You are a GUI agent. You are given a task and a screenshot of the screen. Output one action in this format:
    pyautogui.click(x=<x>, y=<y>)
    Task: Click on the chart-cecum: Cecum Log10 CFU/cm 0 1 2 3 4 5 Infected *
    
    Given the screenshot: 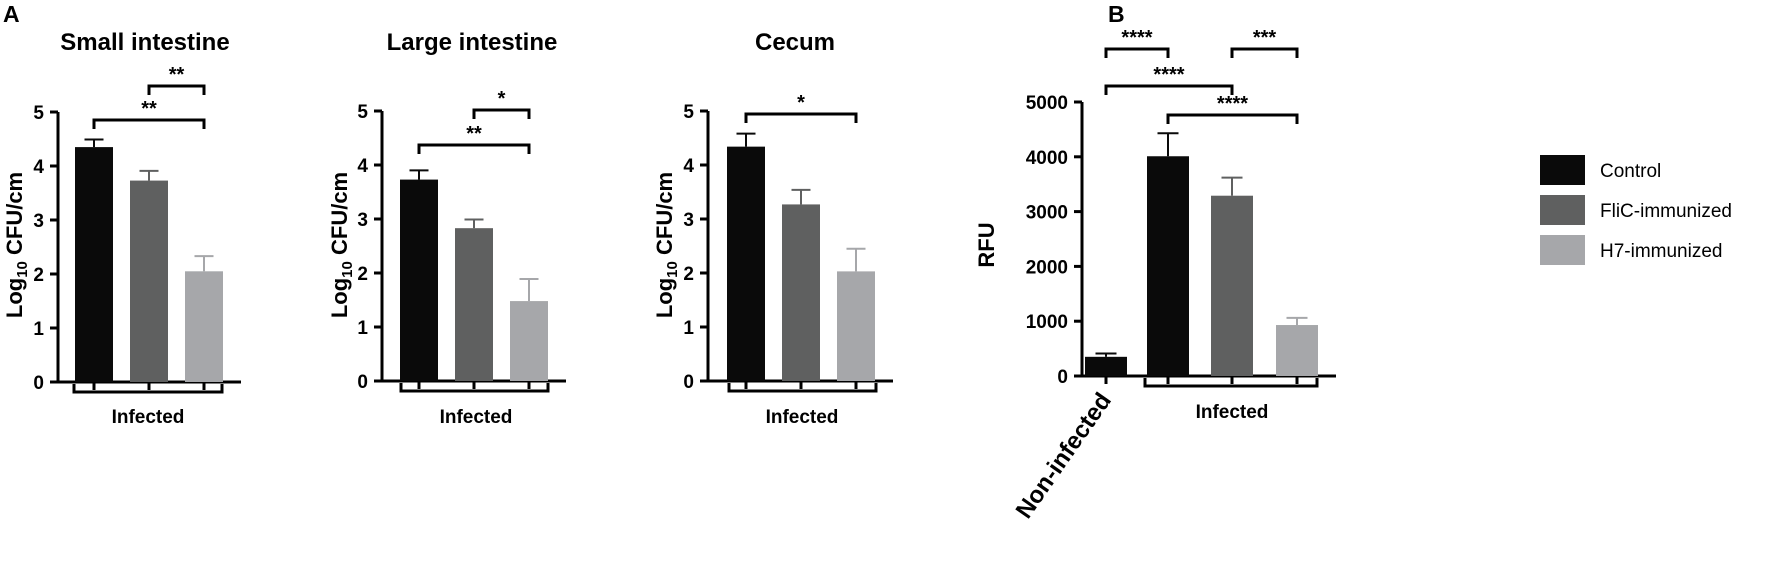 What is the action you would take?
    pyautogui.click(x=772, y=228)
    